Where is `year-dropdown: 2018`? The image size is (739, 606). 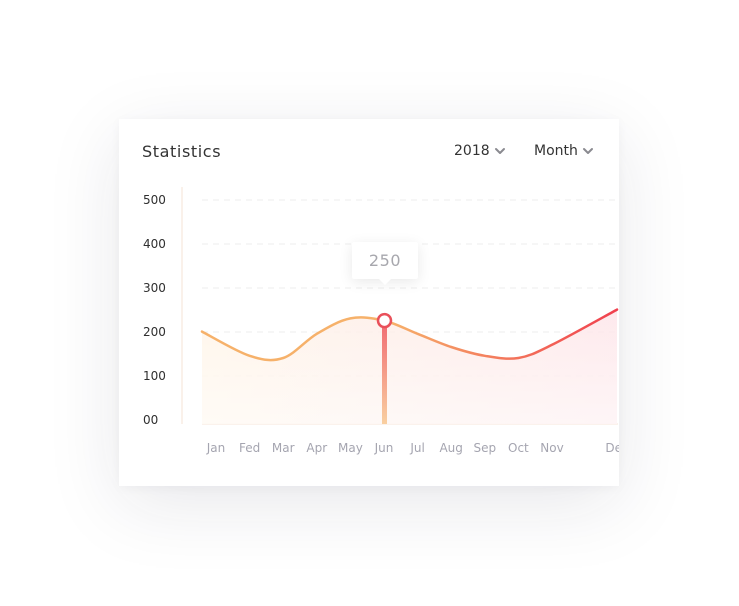
year-dropdown: 2018 is located at coordinates (480, 151).